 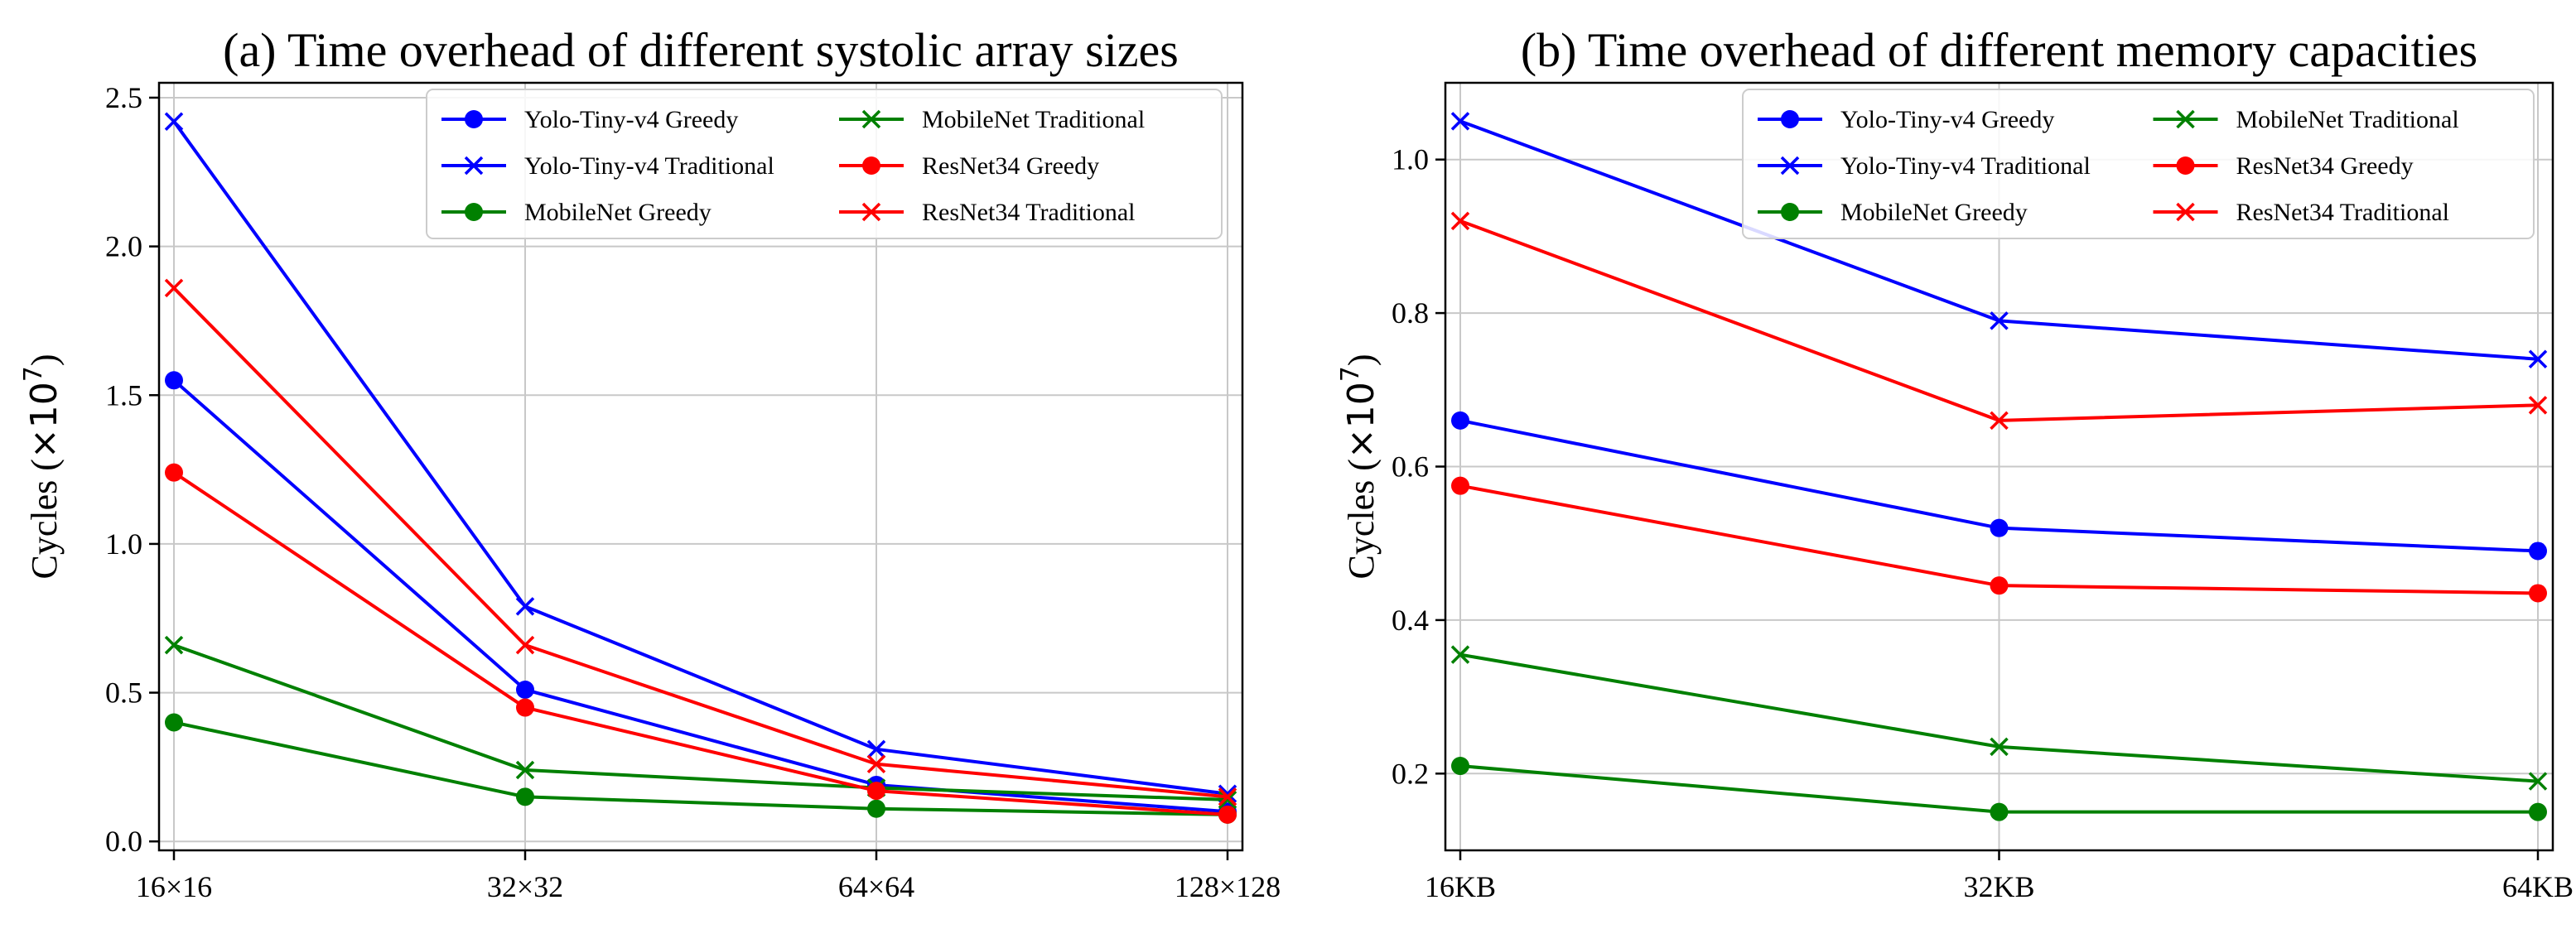 I want to click on x-tick-label: 64KB, so click(x=2538, y=887).